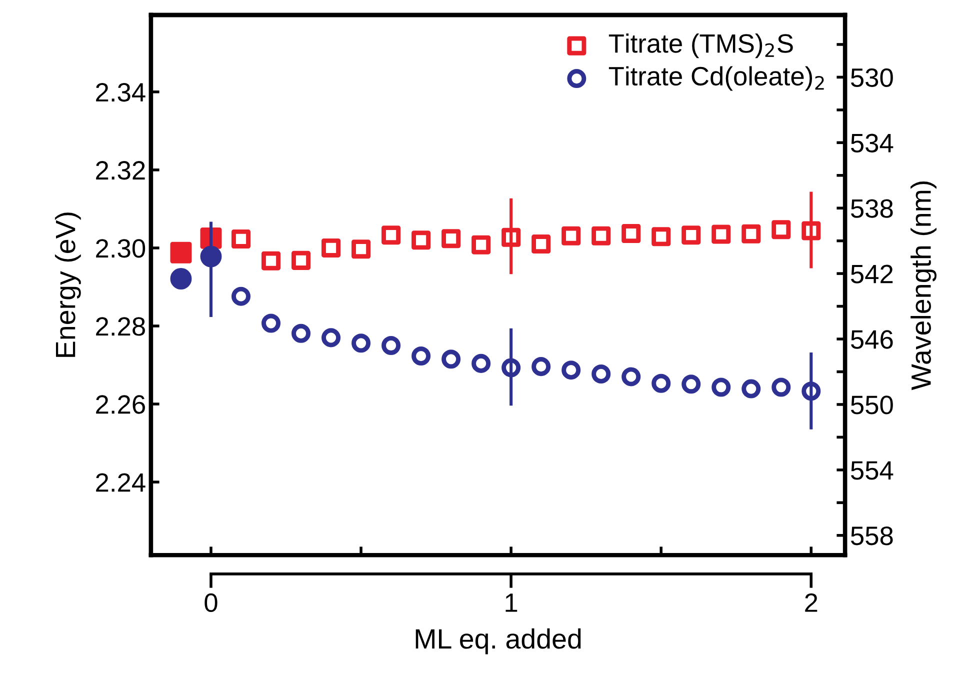 The height and width of the screenshot is (673, 974). What do you see at coordinates (700, 45) in the screenshot?
I see `legend-label: Titrate (TMS)$_{2}$S` at bounding box center [700, 45].